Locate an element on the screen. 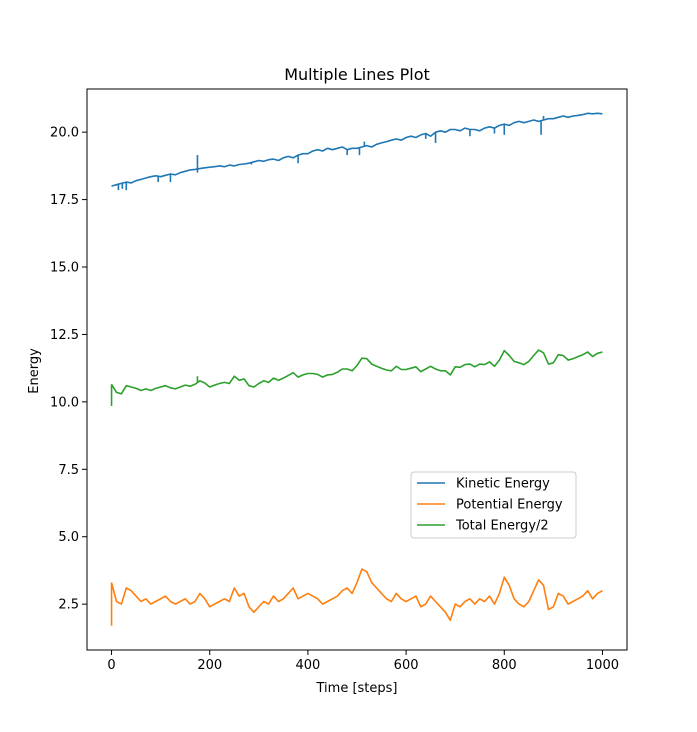 Image resolution: width=697 pixels, height=732 pixels. y-tick-label: 12.5 is located at coordinates (64, 335).